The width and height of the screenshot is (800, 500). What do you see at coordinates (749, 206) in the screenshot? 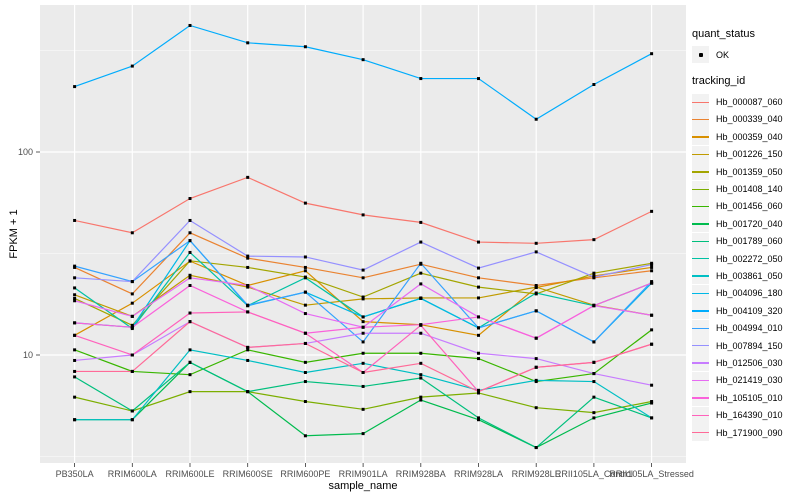
I see `legend-item-label: Hb_001456_060` at bounding box center [749, 206].